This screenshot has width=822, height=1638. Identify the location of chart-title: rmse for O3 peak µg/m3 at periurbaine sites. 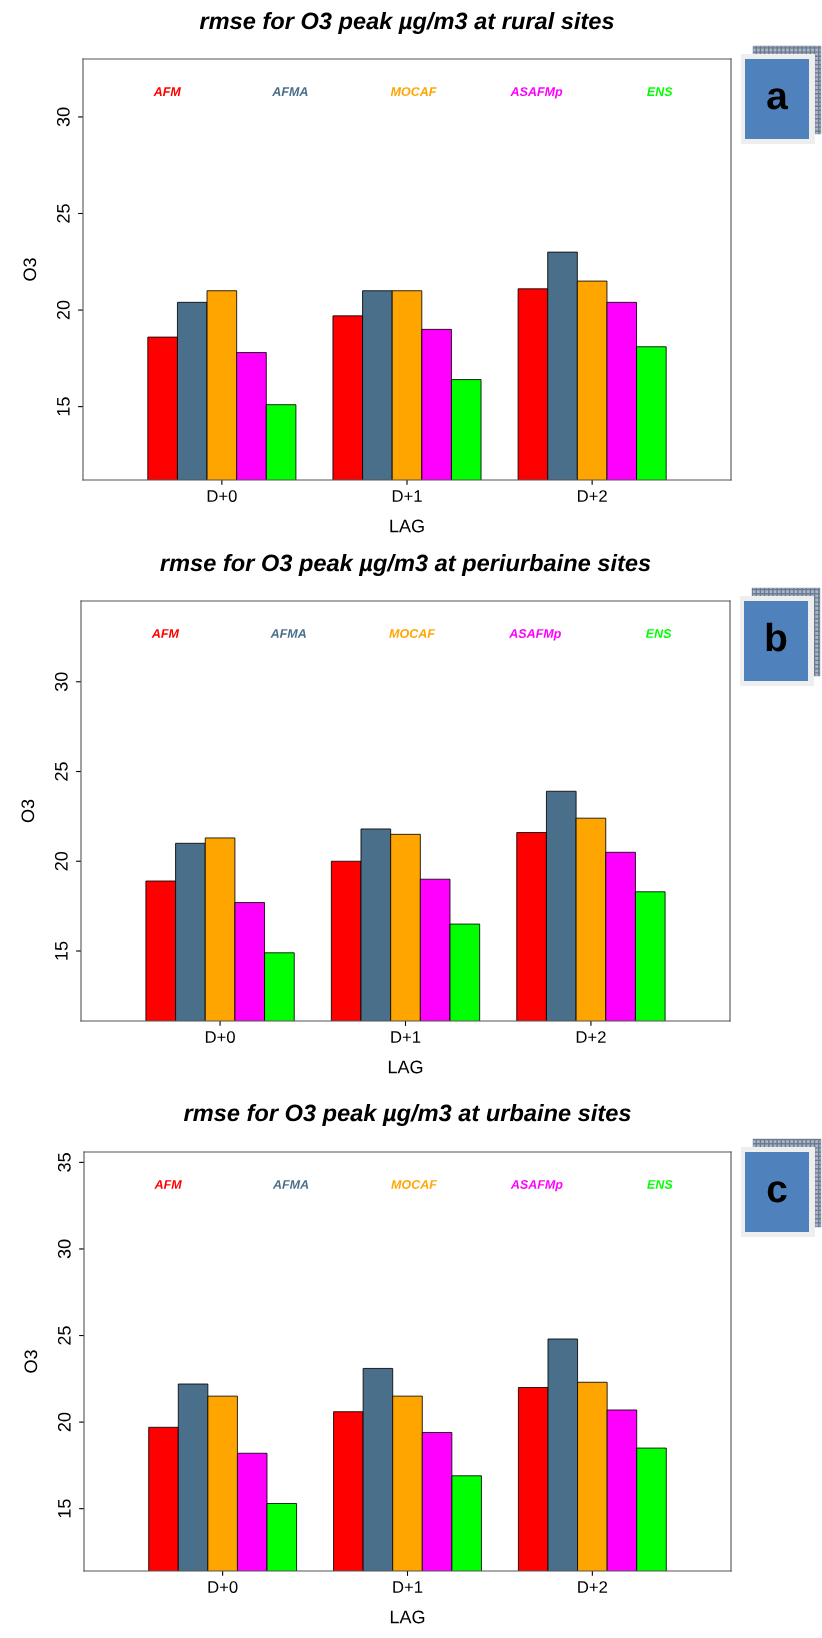
(405, 565).